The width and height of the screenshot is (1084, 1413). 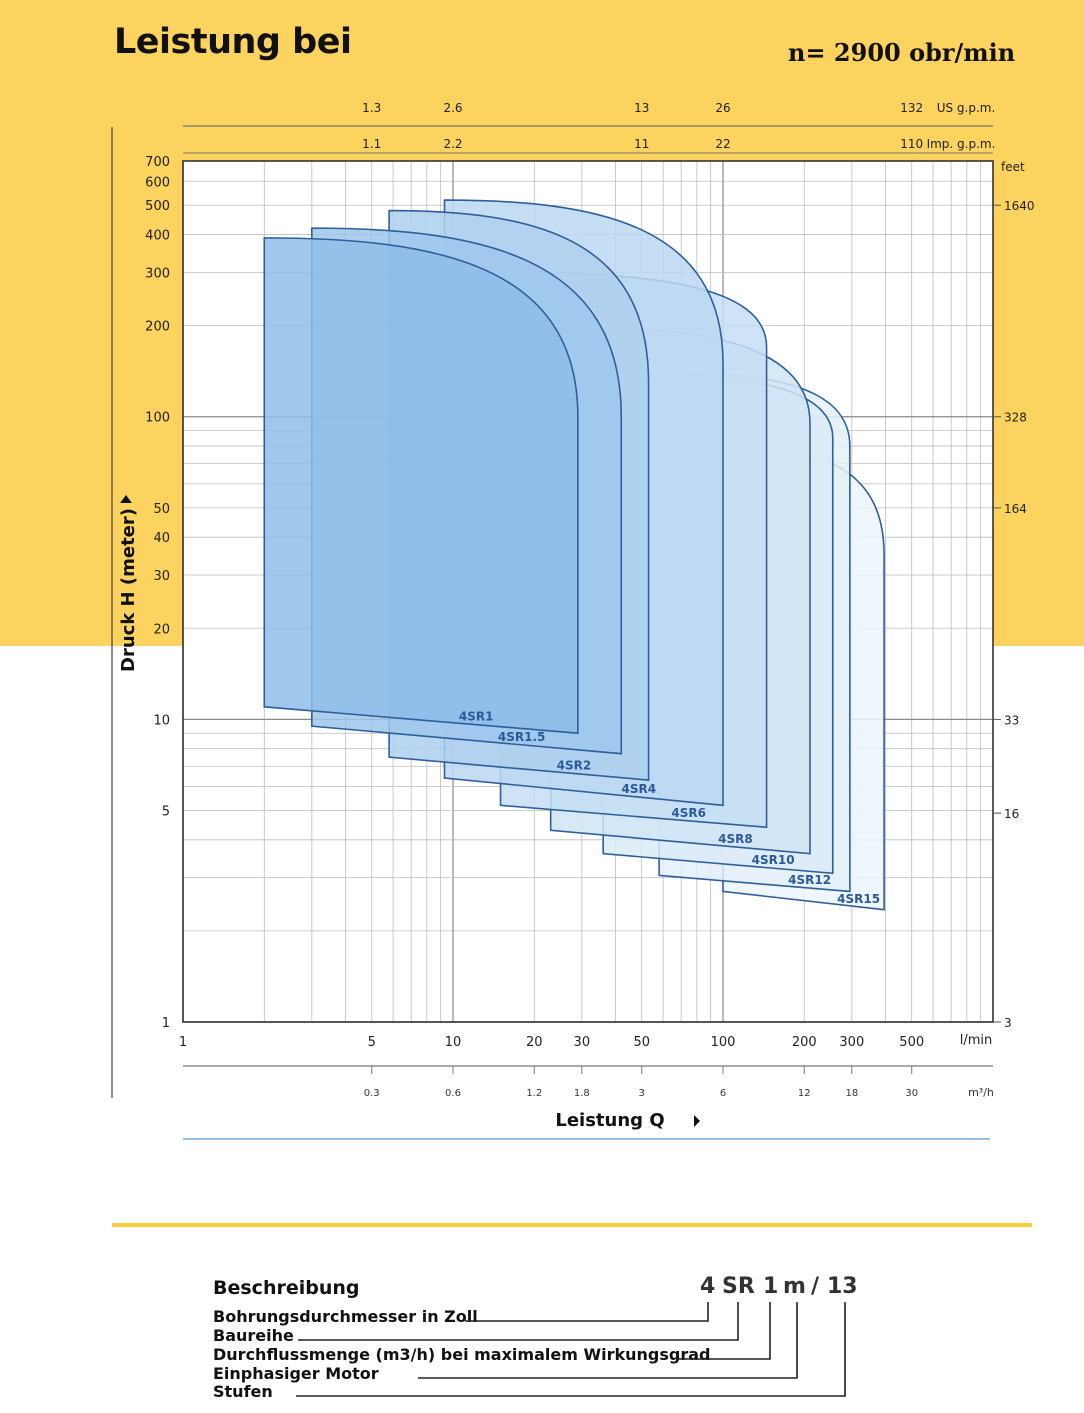 I want to click on desc-item-diameter: Bohrungsdurchmesser in Zoll, so click(x=345, y=1316).